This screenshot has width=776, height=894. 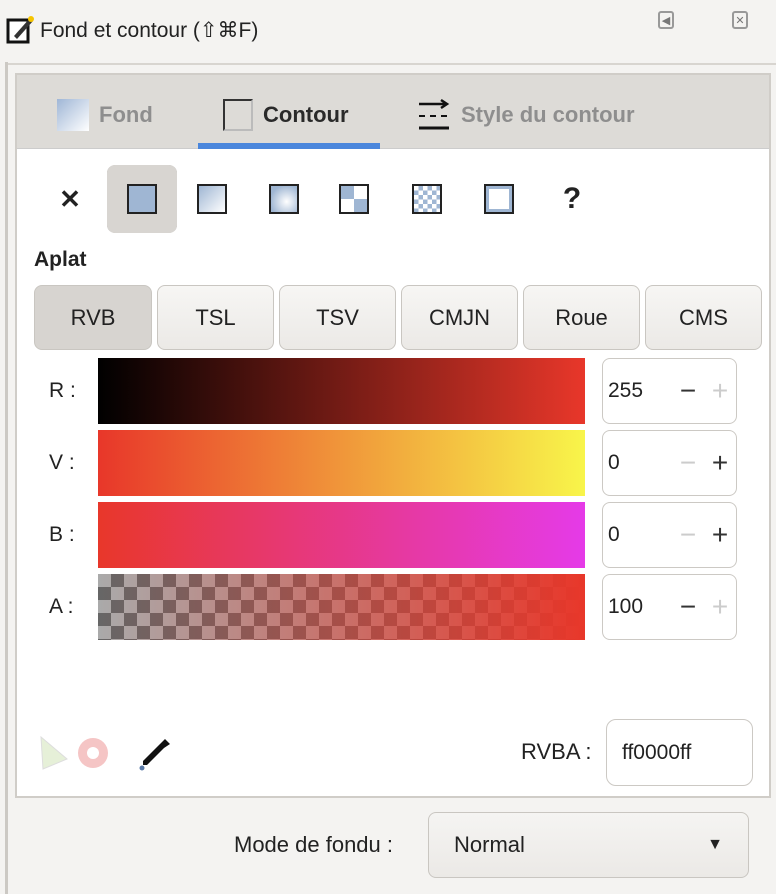 What do you see at coordinates (306, 114) in the screenshot?
I see `tab-label: Contour` at bounding box center [306, 114].